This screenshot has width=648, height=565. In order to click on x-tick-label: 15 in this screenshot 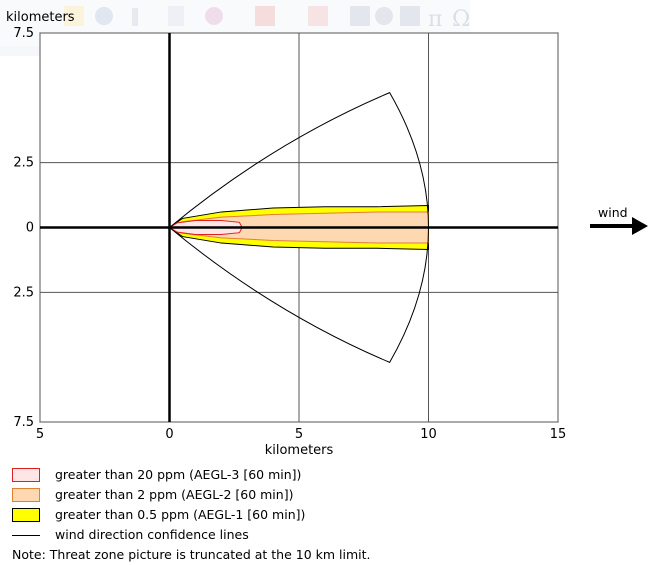, I will do `click(558, 434)`.